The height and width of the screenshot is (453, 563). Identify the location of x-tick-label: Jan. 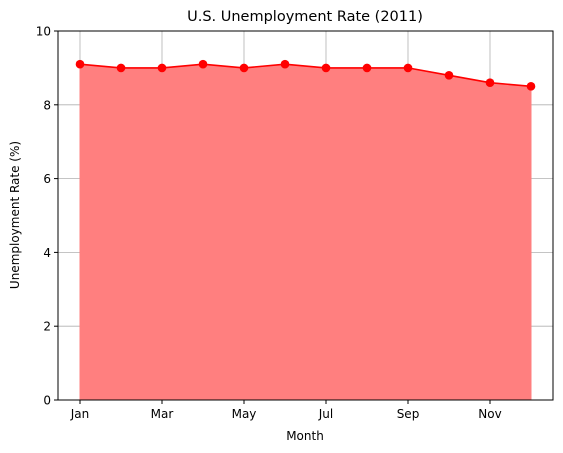
(80, 414).